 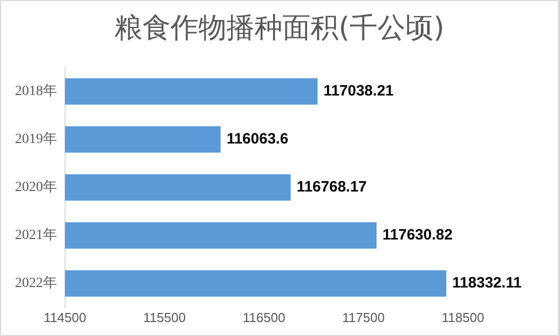 I want to click on data-label: 117038.21, so click(x=359, y=91).